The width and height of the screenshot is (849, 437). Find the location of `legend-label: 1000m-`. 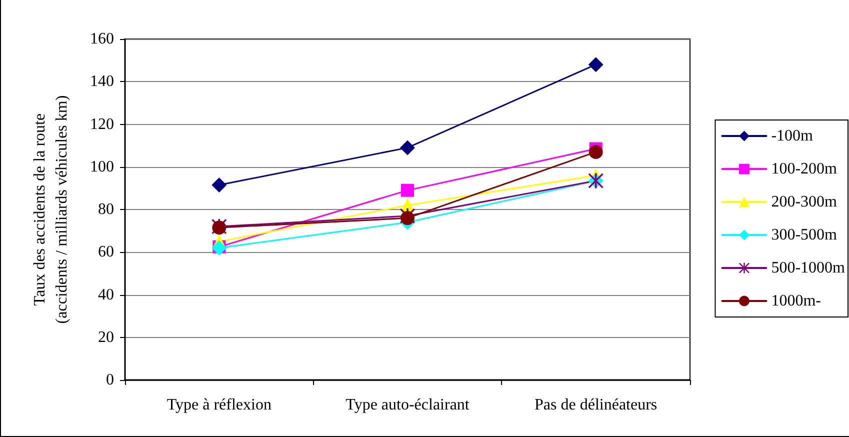

legend-label: 1000m- is located at coordinates (796, 301).